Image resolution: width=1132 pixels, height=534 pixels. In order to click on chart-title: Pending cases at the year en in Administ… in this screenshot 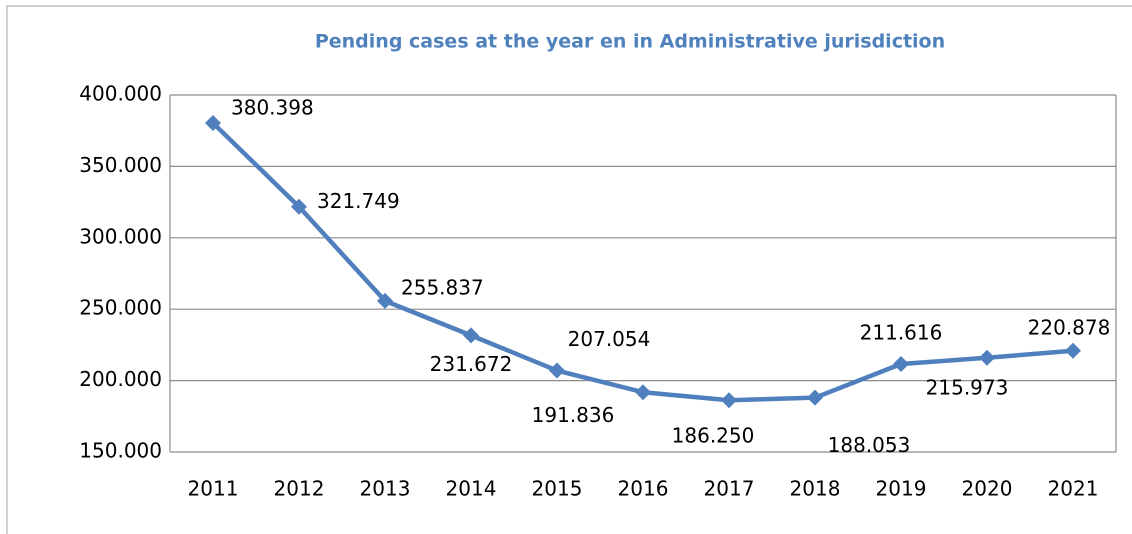, I will do `click(630, 42)`.